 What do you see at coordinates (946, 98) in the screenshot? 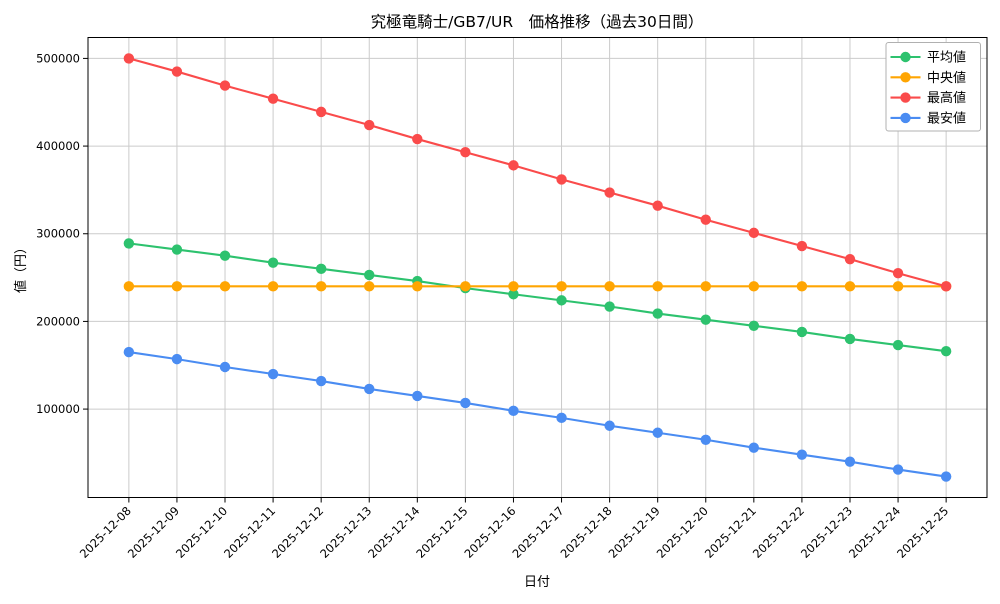
I see `legend-label-highest: 最高値` at bounding box center [946, 98].